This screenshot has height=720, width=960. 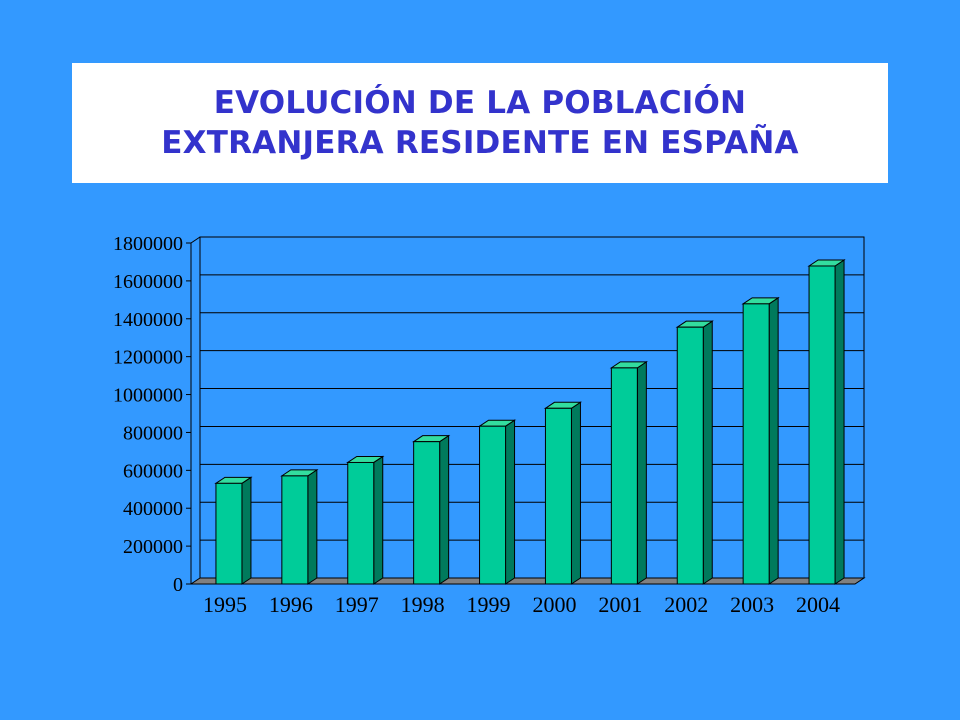 What do you see at coordinates (291, 604) in the screenshot?
I see `x-tick-label: 1996` at bounding box center [291, 604].